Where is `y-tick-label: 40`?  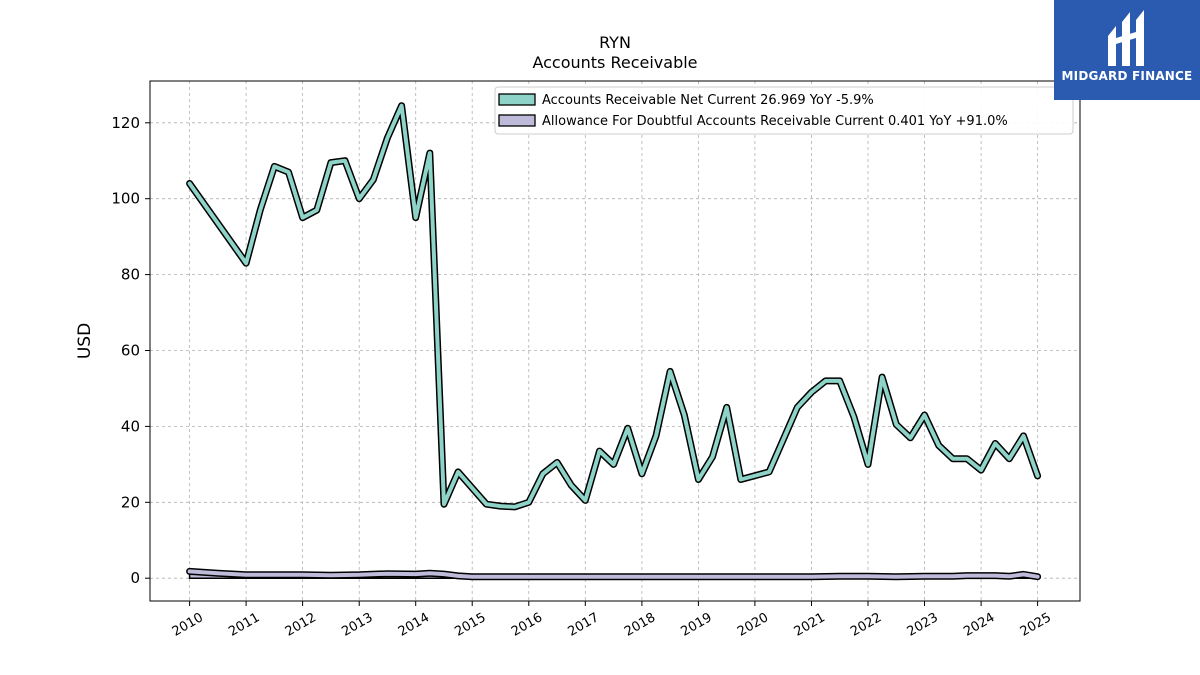 y-tick-label: 40 is located at coordinates (130, 426).